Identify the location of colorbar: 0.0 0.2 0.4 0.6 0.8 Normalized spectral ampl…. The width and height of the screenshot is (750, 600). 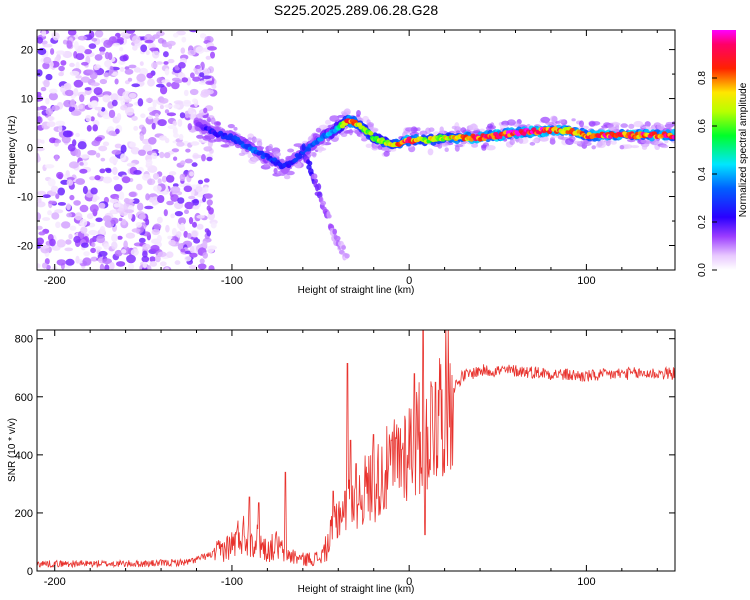
(723, 153).